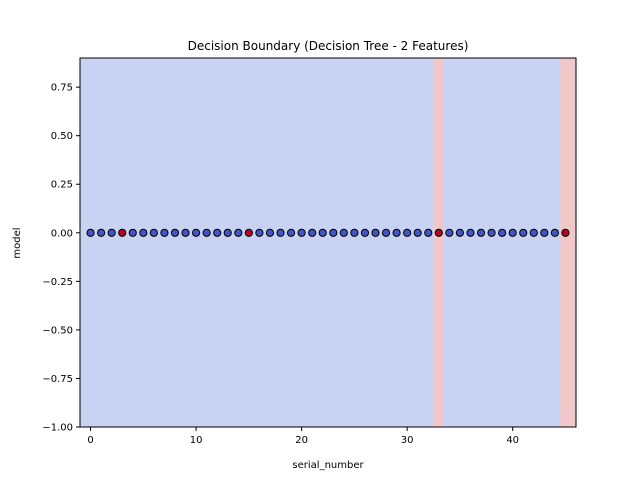 This screenshot has height=480, width=640. Describe the element at coordinates (17, 242) in the screenshot. I see `y-axis-label: model` at that location.